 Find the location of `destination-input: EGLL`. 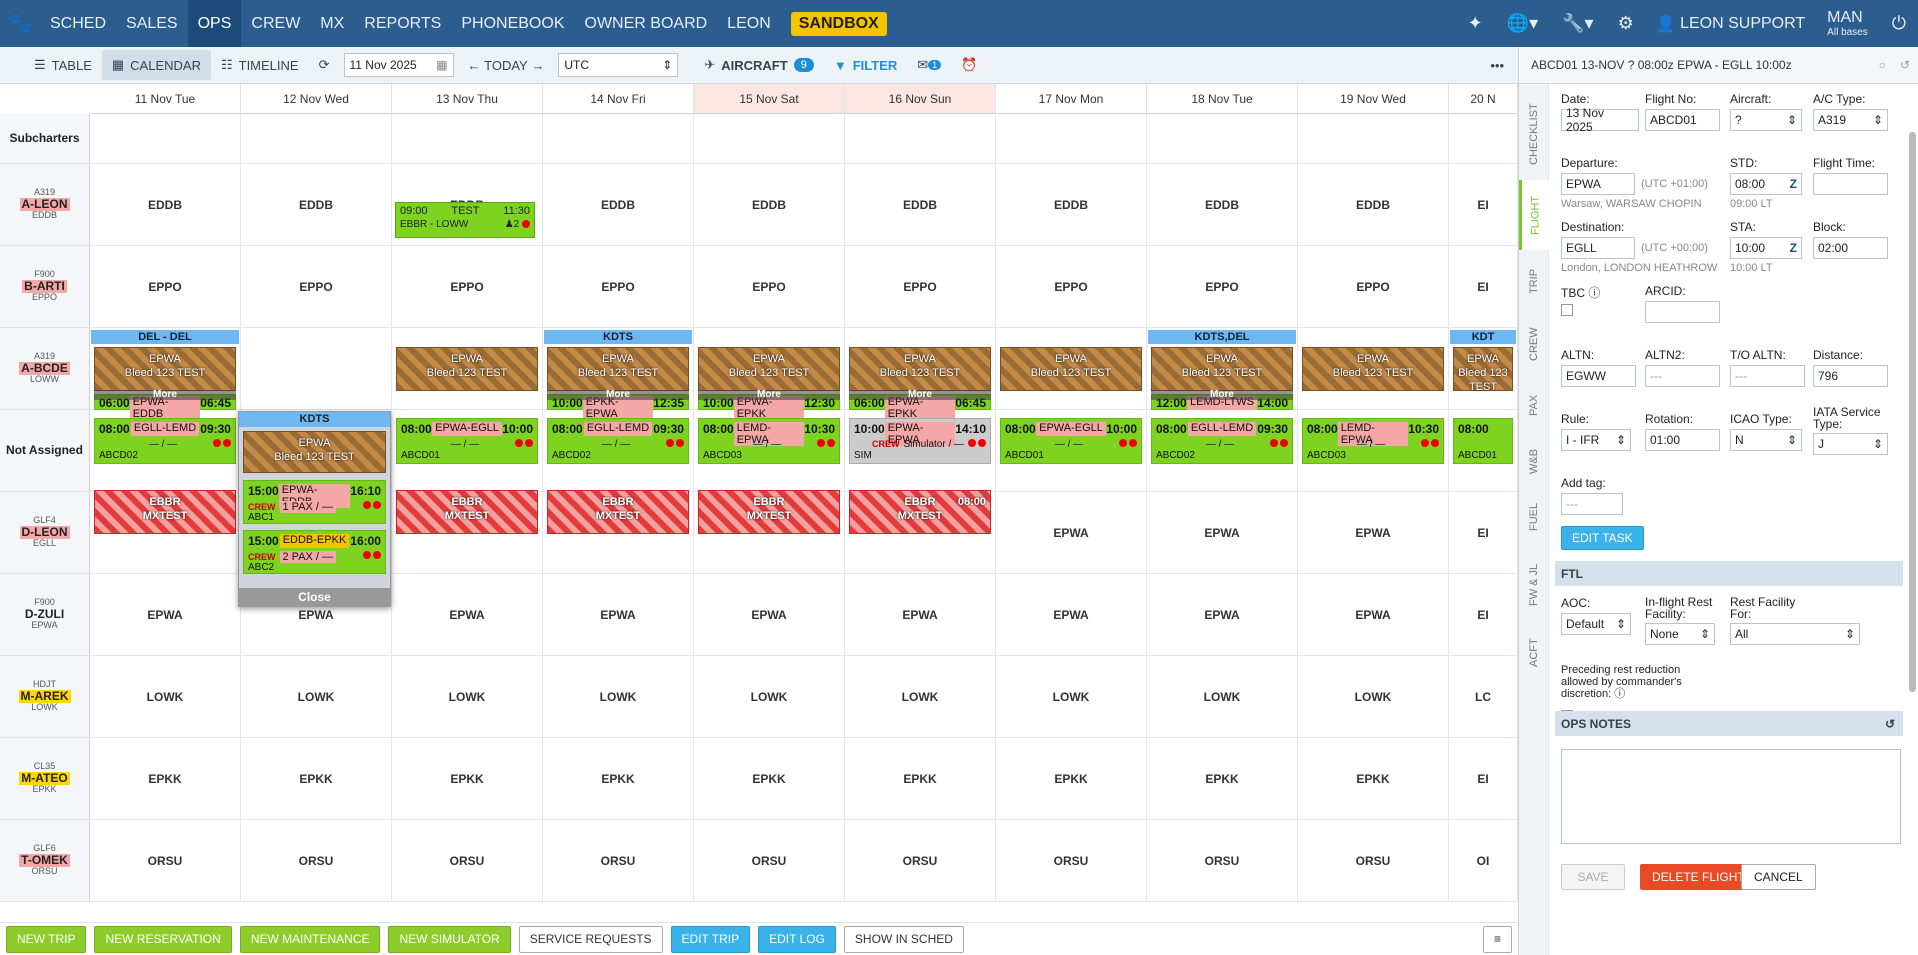

destination-input: EGLL is located at coordinates (1598, 248).